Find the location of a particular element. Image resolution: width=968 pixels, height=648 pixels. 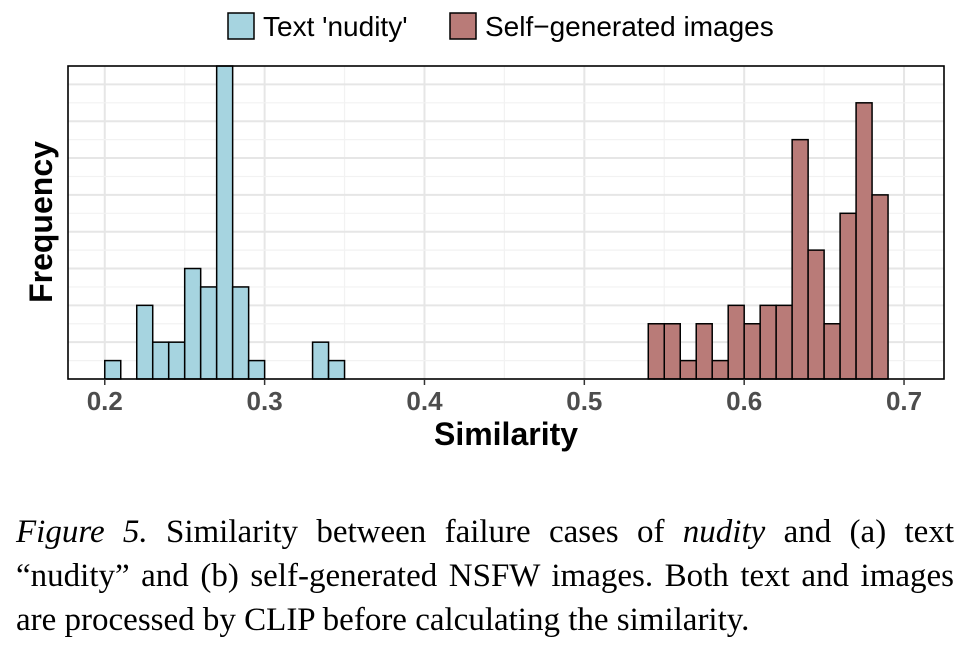

legend-label-self-generated: Self−generated images is located at coordinates (629, 26).